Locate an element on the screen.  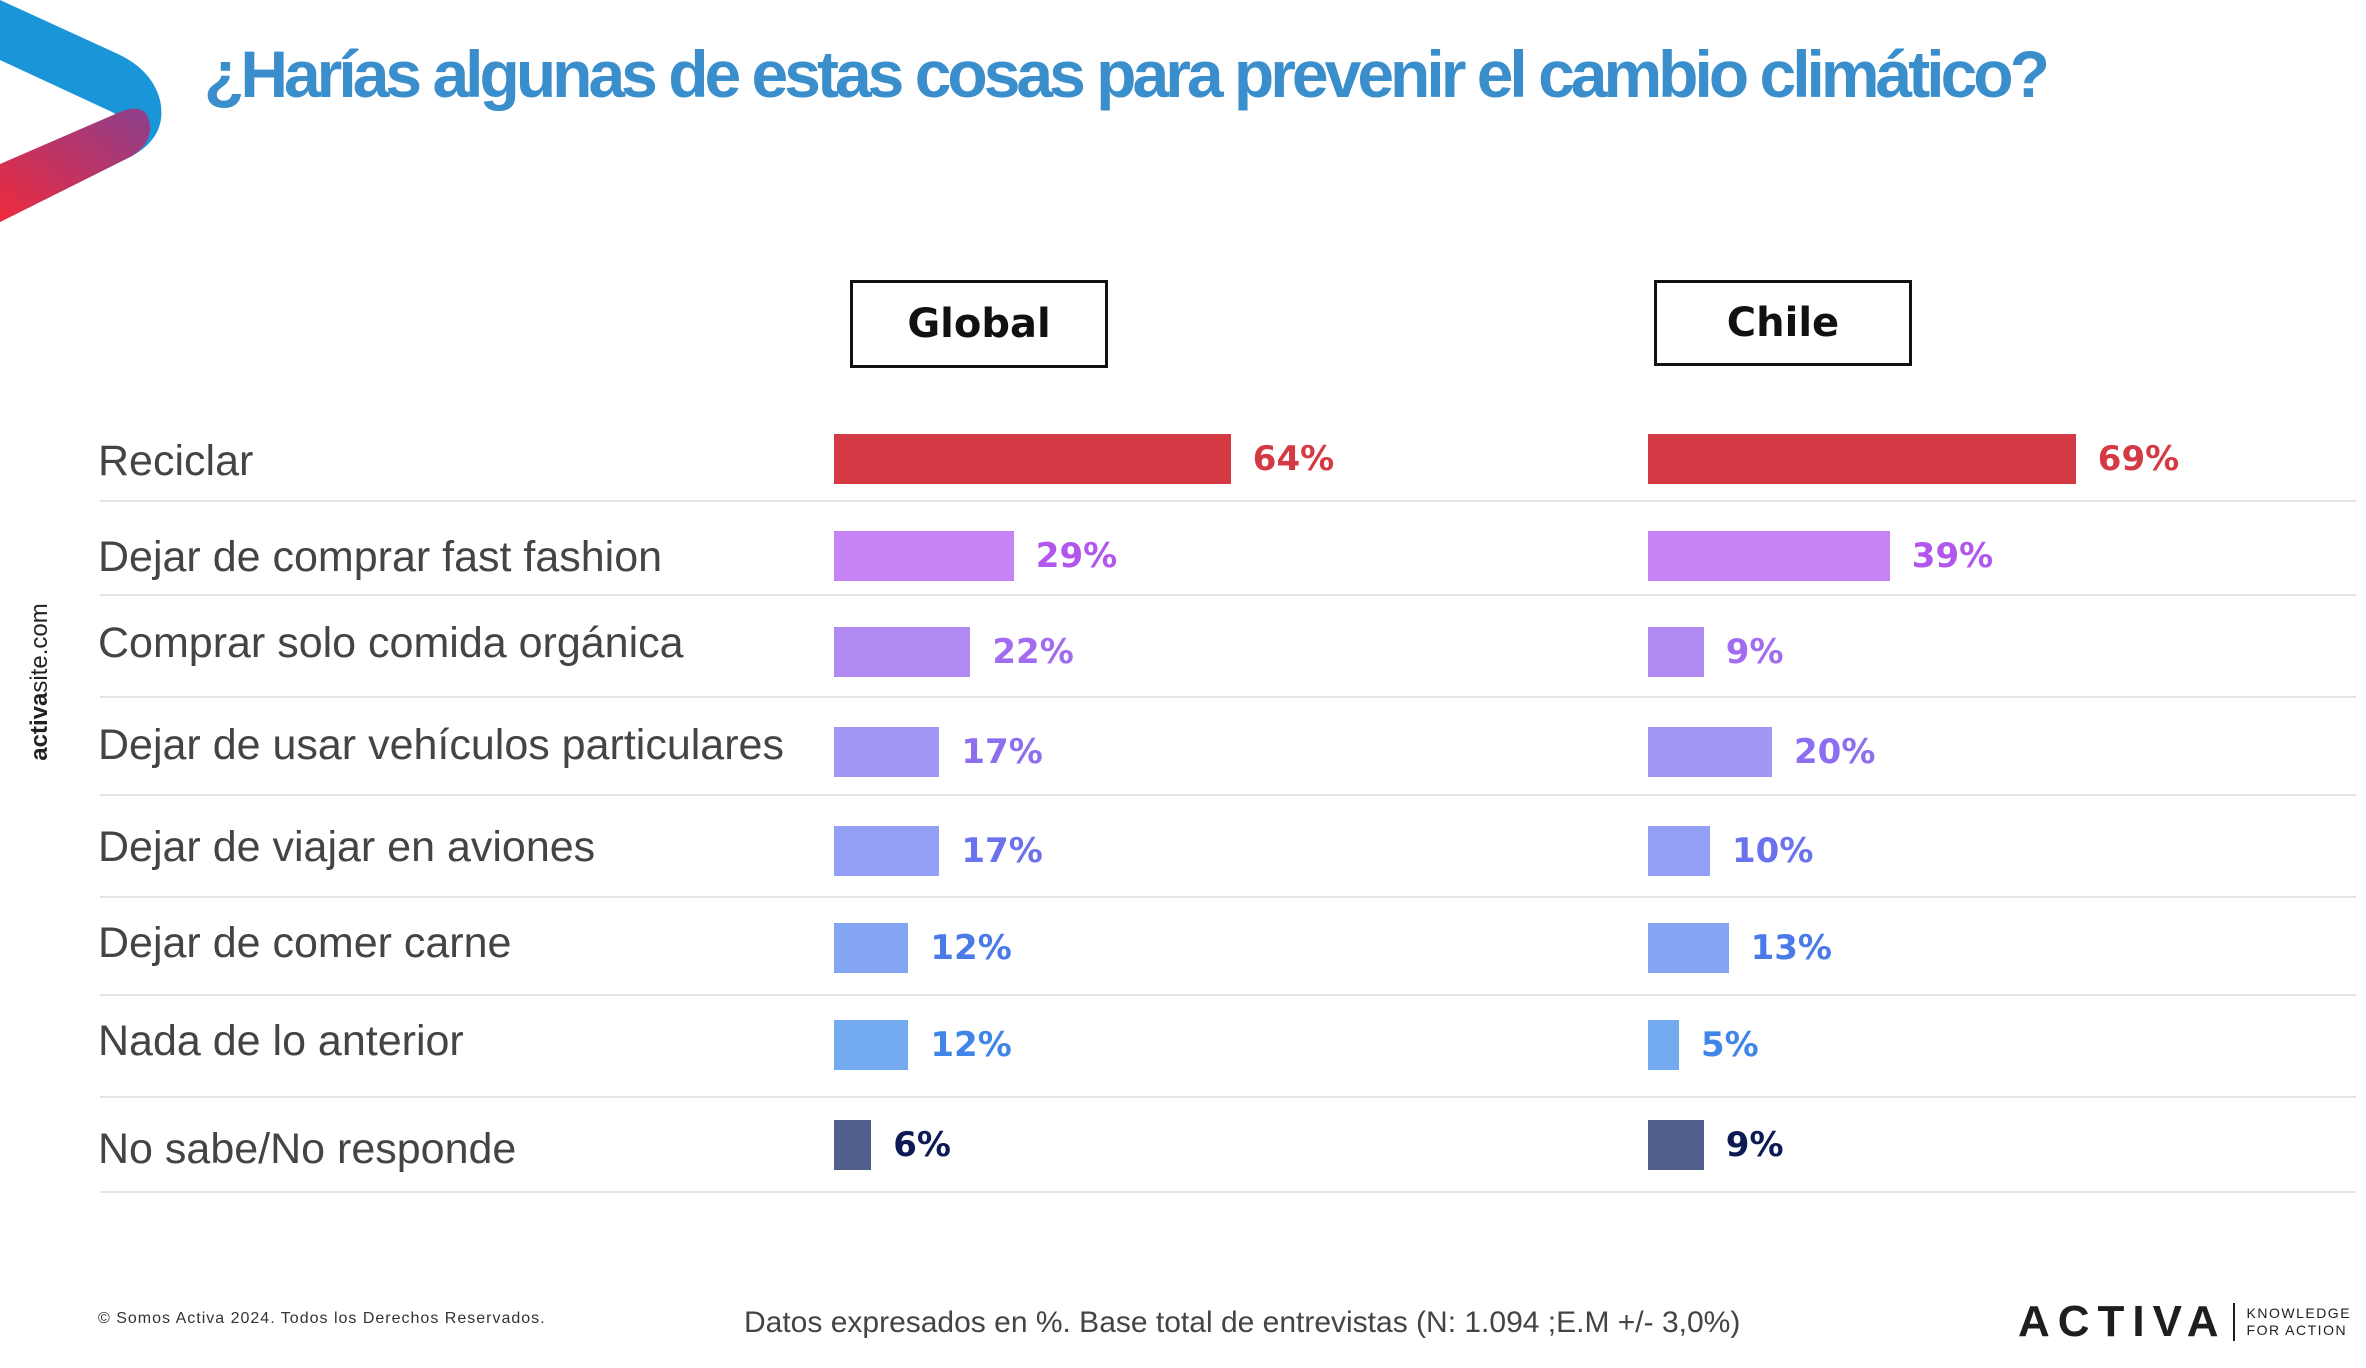
site-url-bold: activa is located at coordinates (39, 726).